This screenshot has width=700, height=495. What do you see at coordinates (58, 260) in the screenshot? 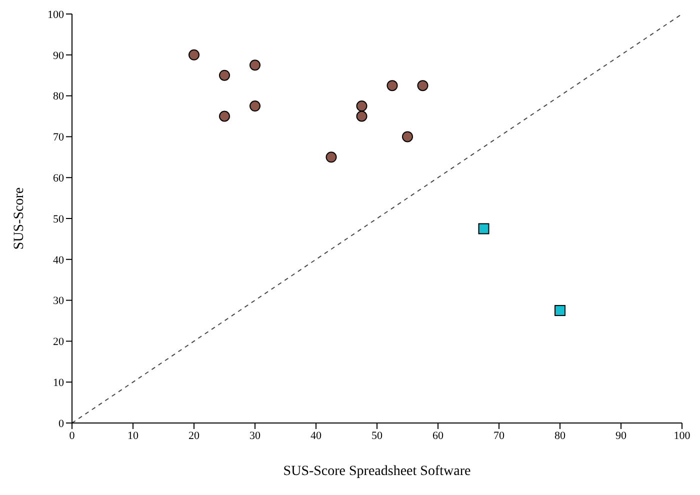
I see `y-tick-label: 40` at bounding box center [58, 260].